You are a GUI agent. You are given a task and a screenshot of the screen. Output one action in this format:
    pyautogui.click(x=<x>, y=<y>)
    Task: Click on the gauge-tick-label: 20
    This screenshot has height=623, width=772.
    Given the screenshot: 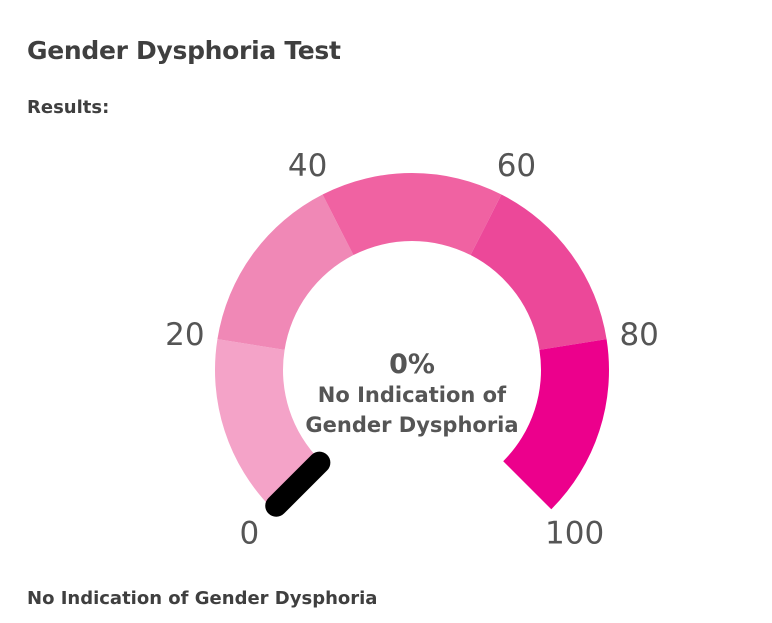 What is the action you would take?
    pyautogui.click(x=184, y=335)
    